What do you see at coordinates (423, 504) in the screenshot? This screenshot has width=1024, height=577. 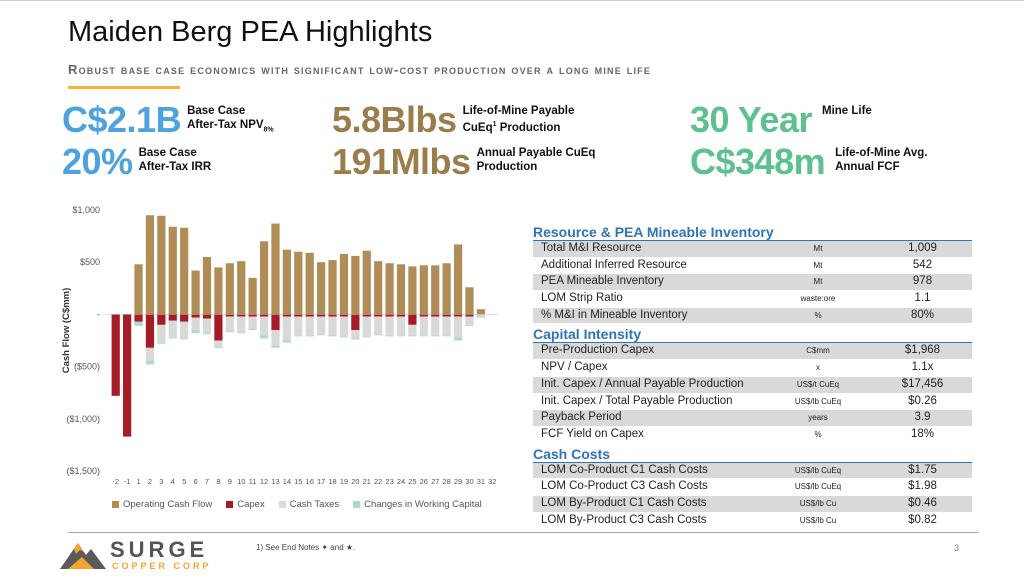 I see `legend-label-working-capital: Changes in Working Capital` at bounding box center [423, 504].